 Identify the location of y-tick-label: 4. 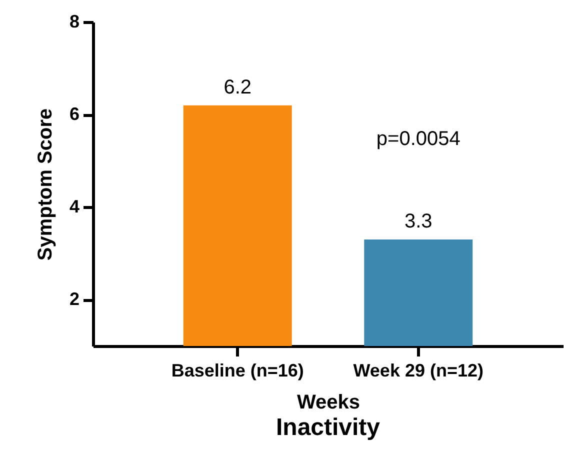
(74, 206).